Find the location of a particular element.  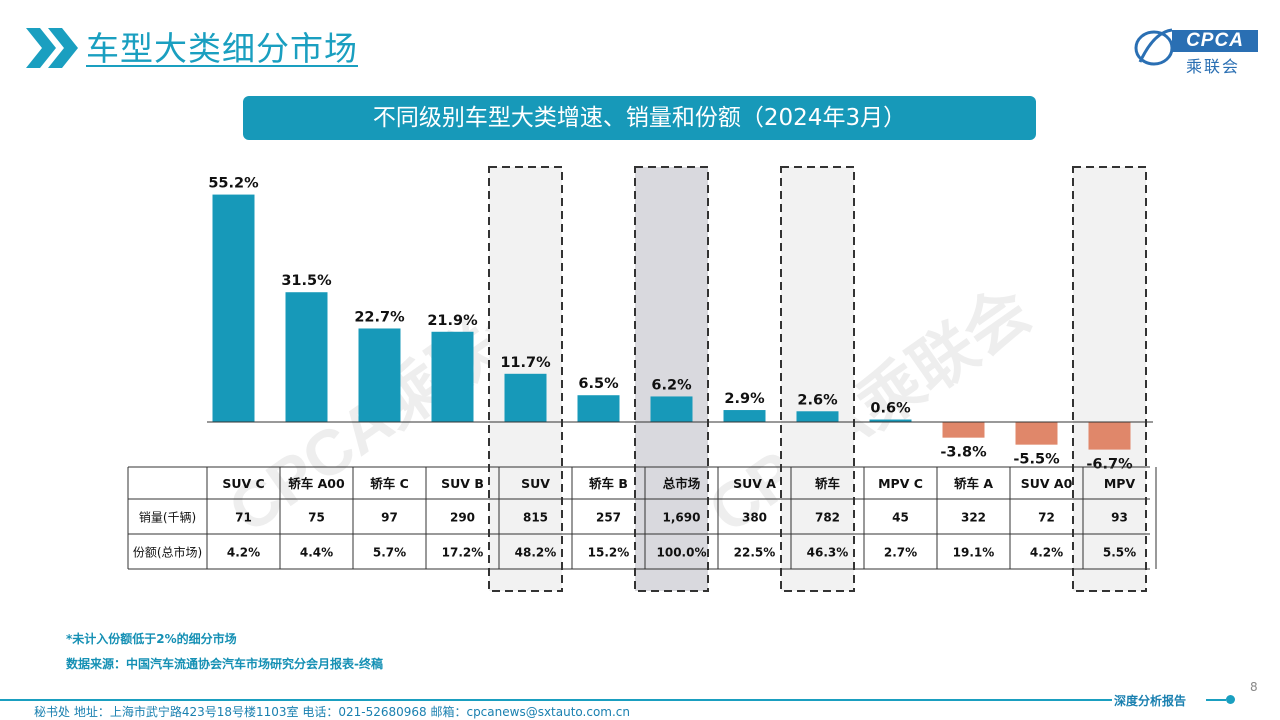

page-number: 8 is located at coordinates (1254, 687).